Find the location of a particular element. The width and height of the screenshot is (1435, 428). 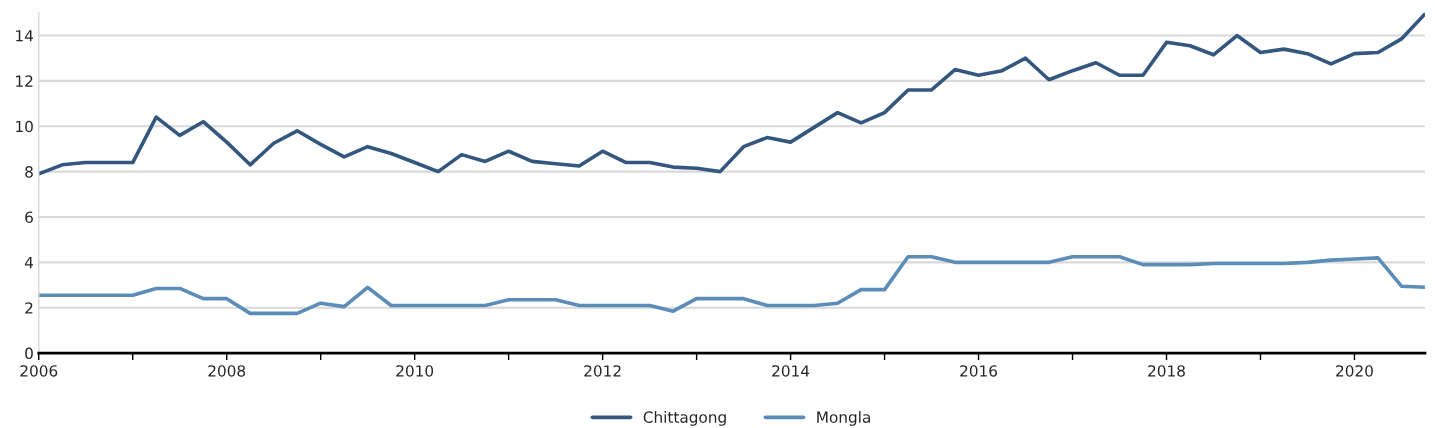

y-tick-label: 12 is located at coordinates (24, 81).